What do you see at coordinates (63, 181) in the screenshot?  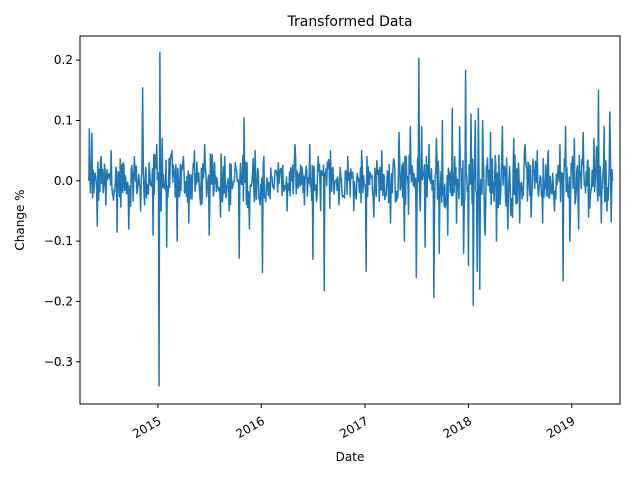 I see `y-tick-label: 0.0` at bounding box center [63, 181].